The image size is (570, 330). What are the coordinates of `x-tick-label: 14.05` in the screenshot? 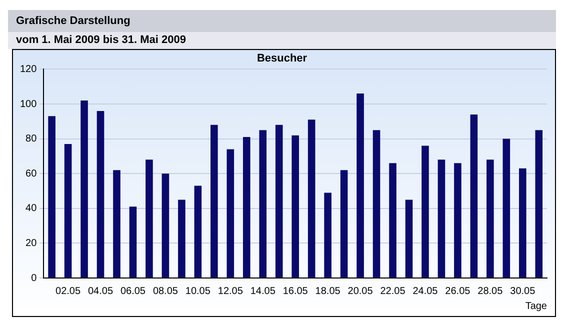 It's located at (263, 291).